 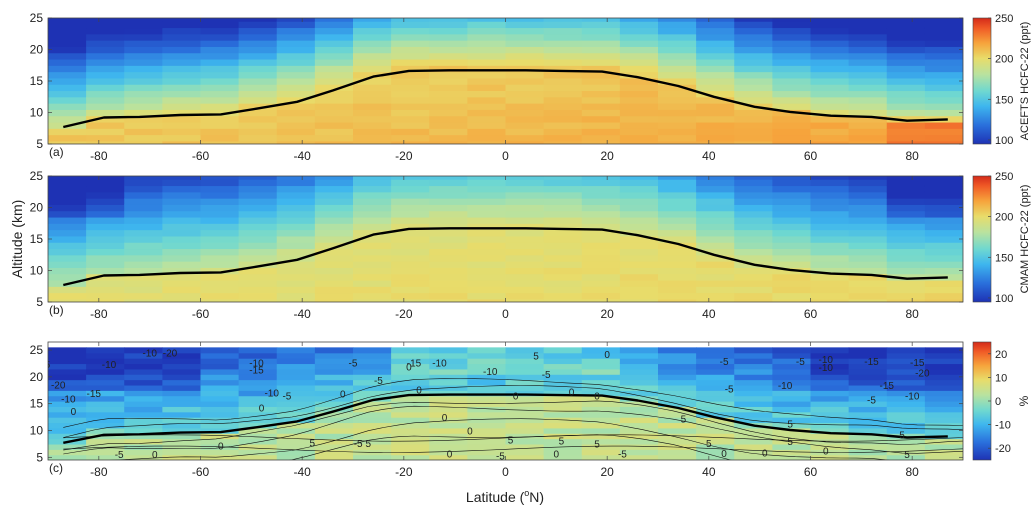 What do you see at coordinates (912, 472) in the screenshot?
I see `x-tick-label: 80` at bounding box center [912, 472].